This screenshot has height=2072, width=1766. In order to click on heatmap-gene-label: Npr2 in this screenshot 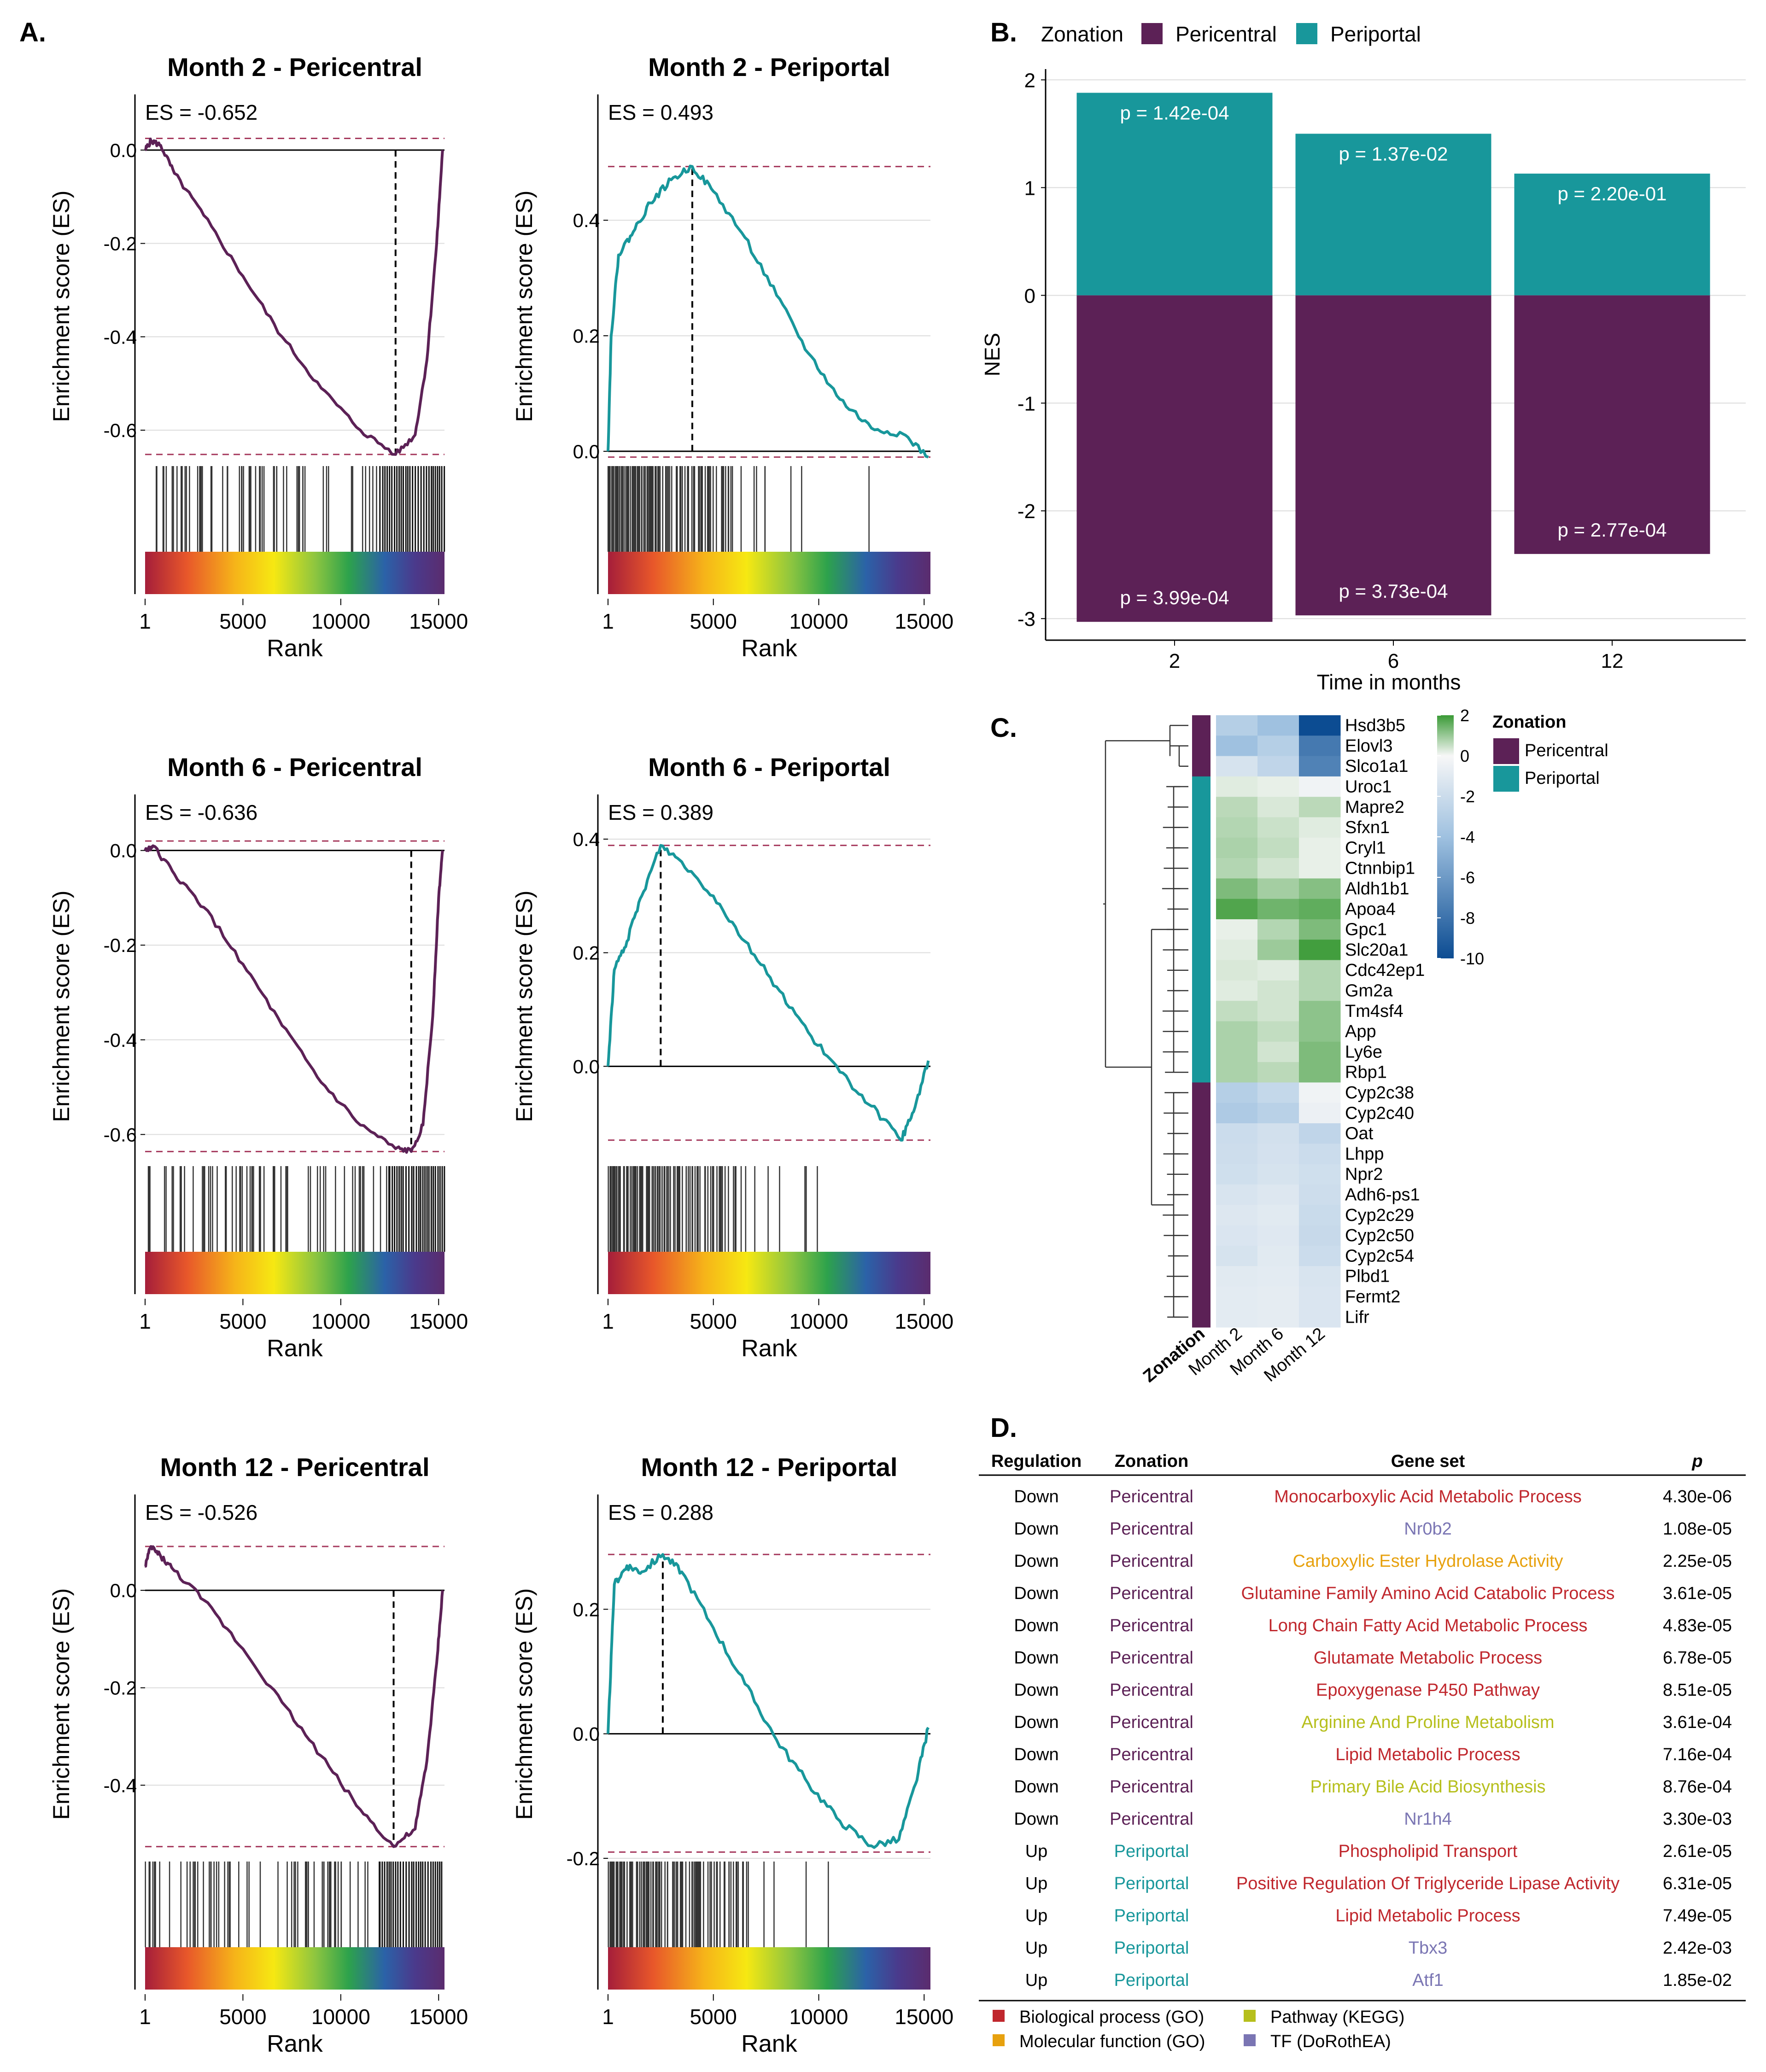, I will do `click(1364, 1174)`.